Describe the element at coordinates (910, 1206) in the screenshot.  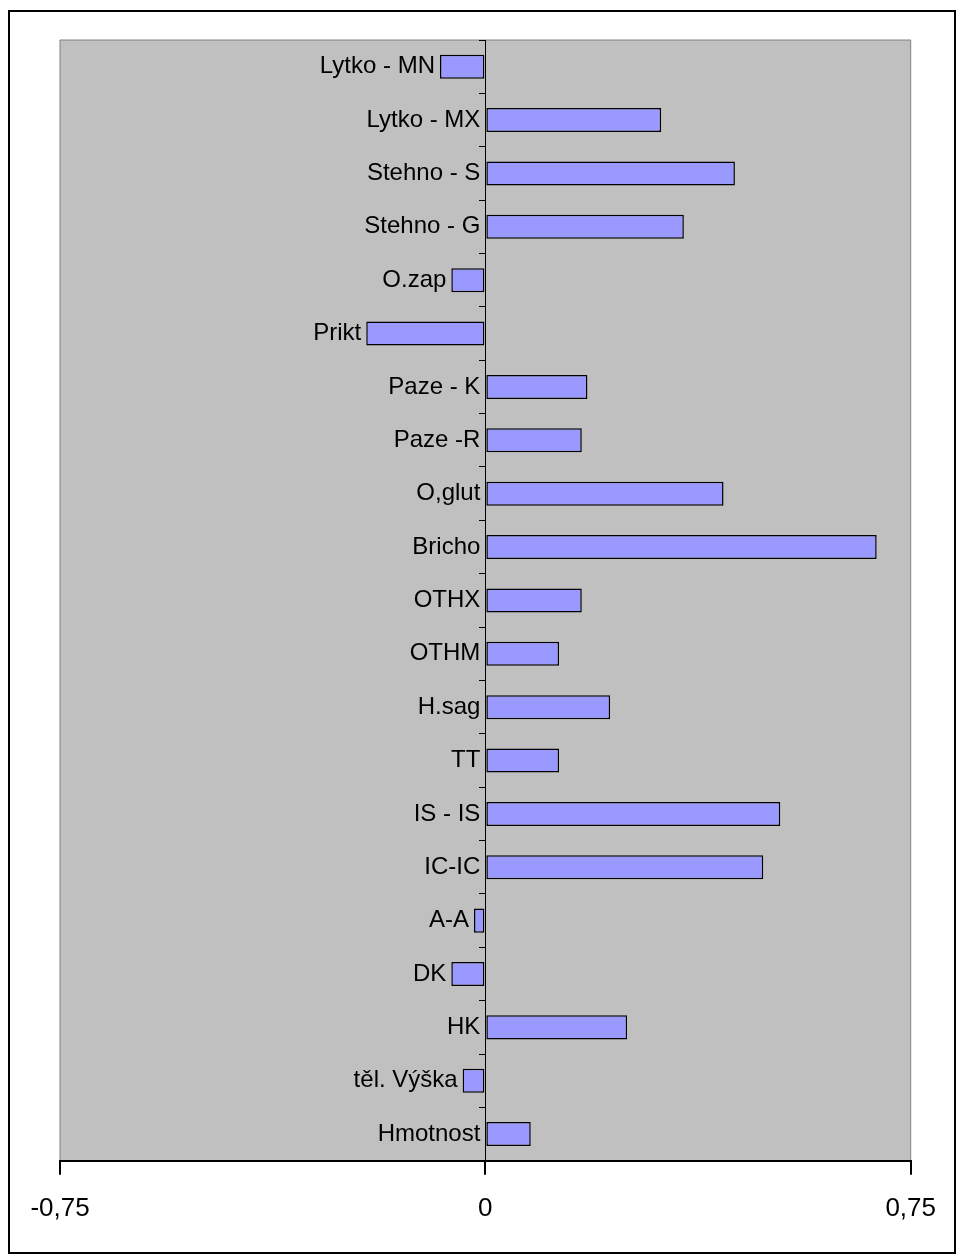
I see `x-tick-label: 0,75` at that location.